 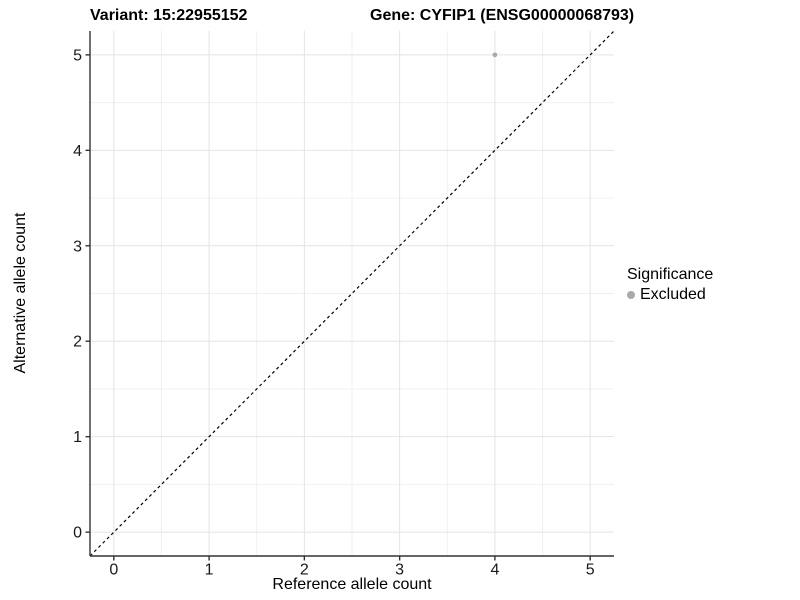 I want to click on y-tick-label: 1, so click(x=77, y=437).